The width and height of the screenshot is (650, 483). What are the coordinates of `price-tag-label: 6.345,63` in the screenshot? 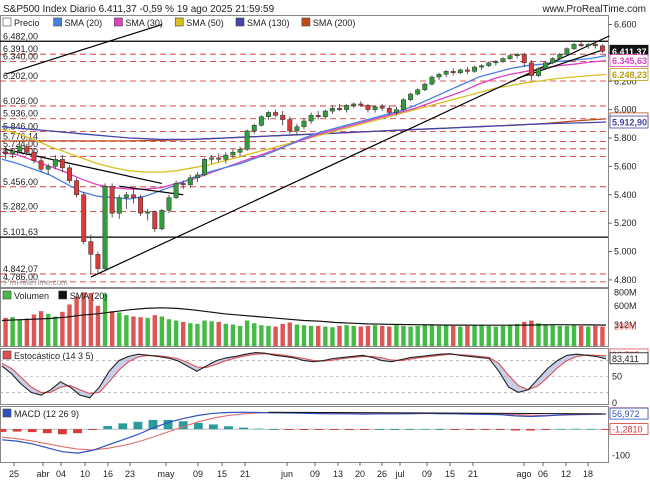 It's located at (629, 61).